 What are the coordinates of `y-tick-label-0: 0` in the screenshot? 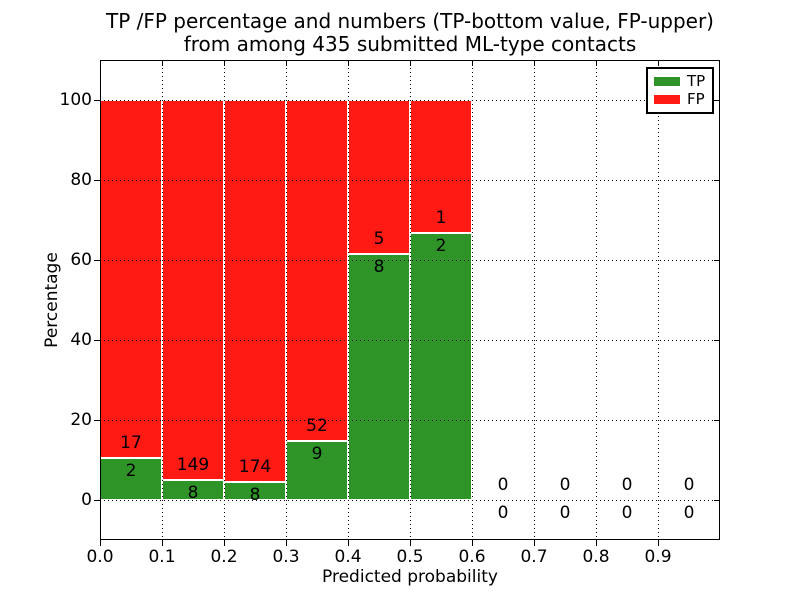 It's located at (86, 500).